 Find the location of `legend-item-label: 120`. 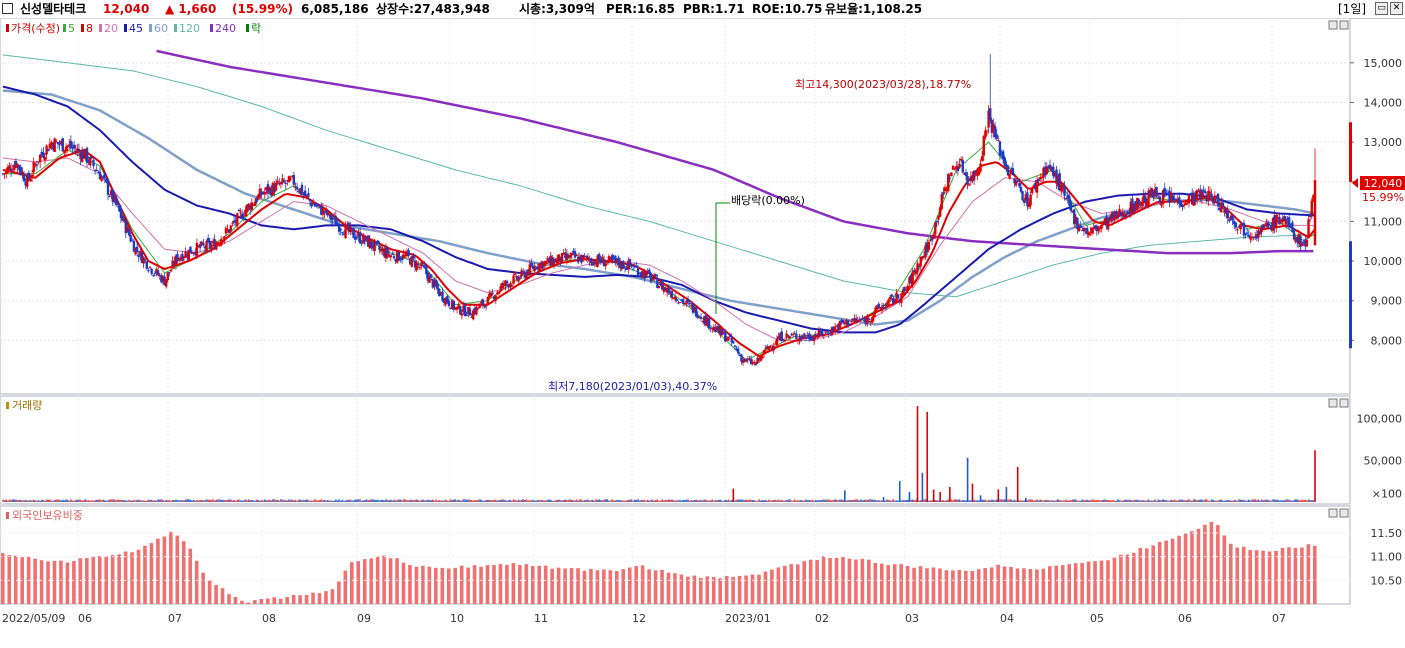

legend-item-label: 120 is located at coordinates (189, 28).